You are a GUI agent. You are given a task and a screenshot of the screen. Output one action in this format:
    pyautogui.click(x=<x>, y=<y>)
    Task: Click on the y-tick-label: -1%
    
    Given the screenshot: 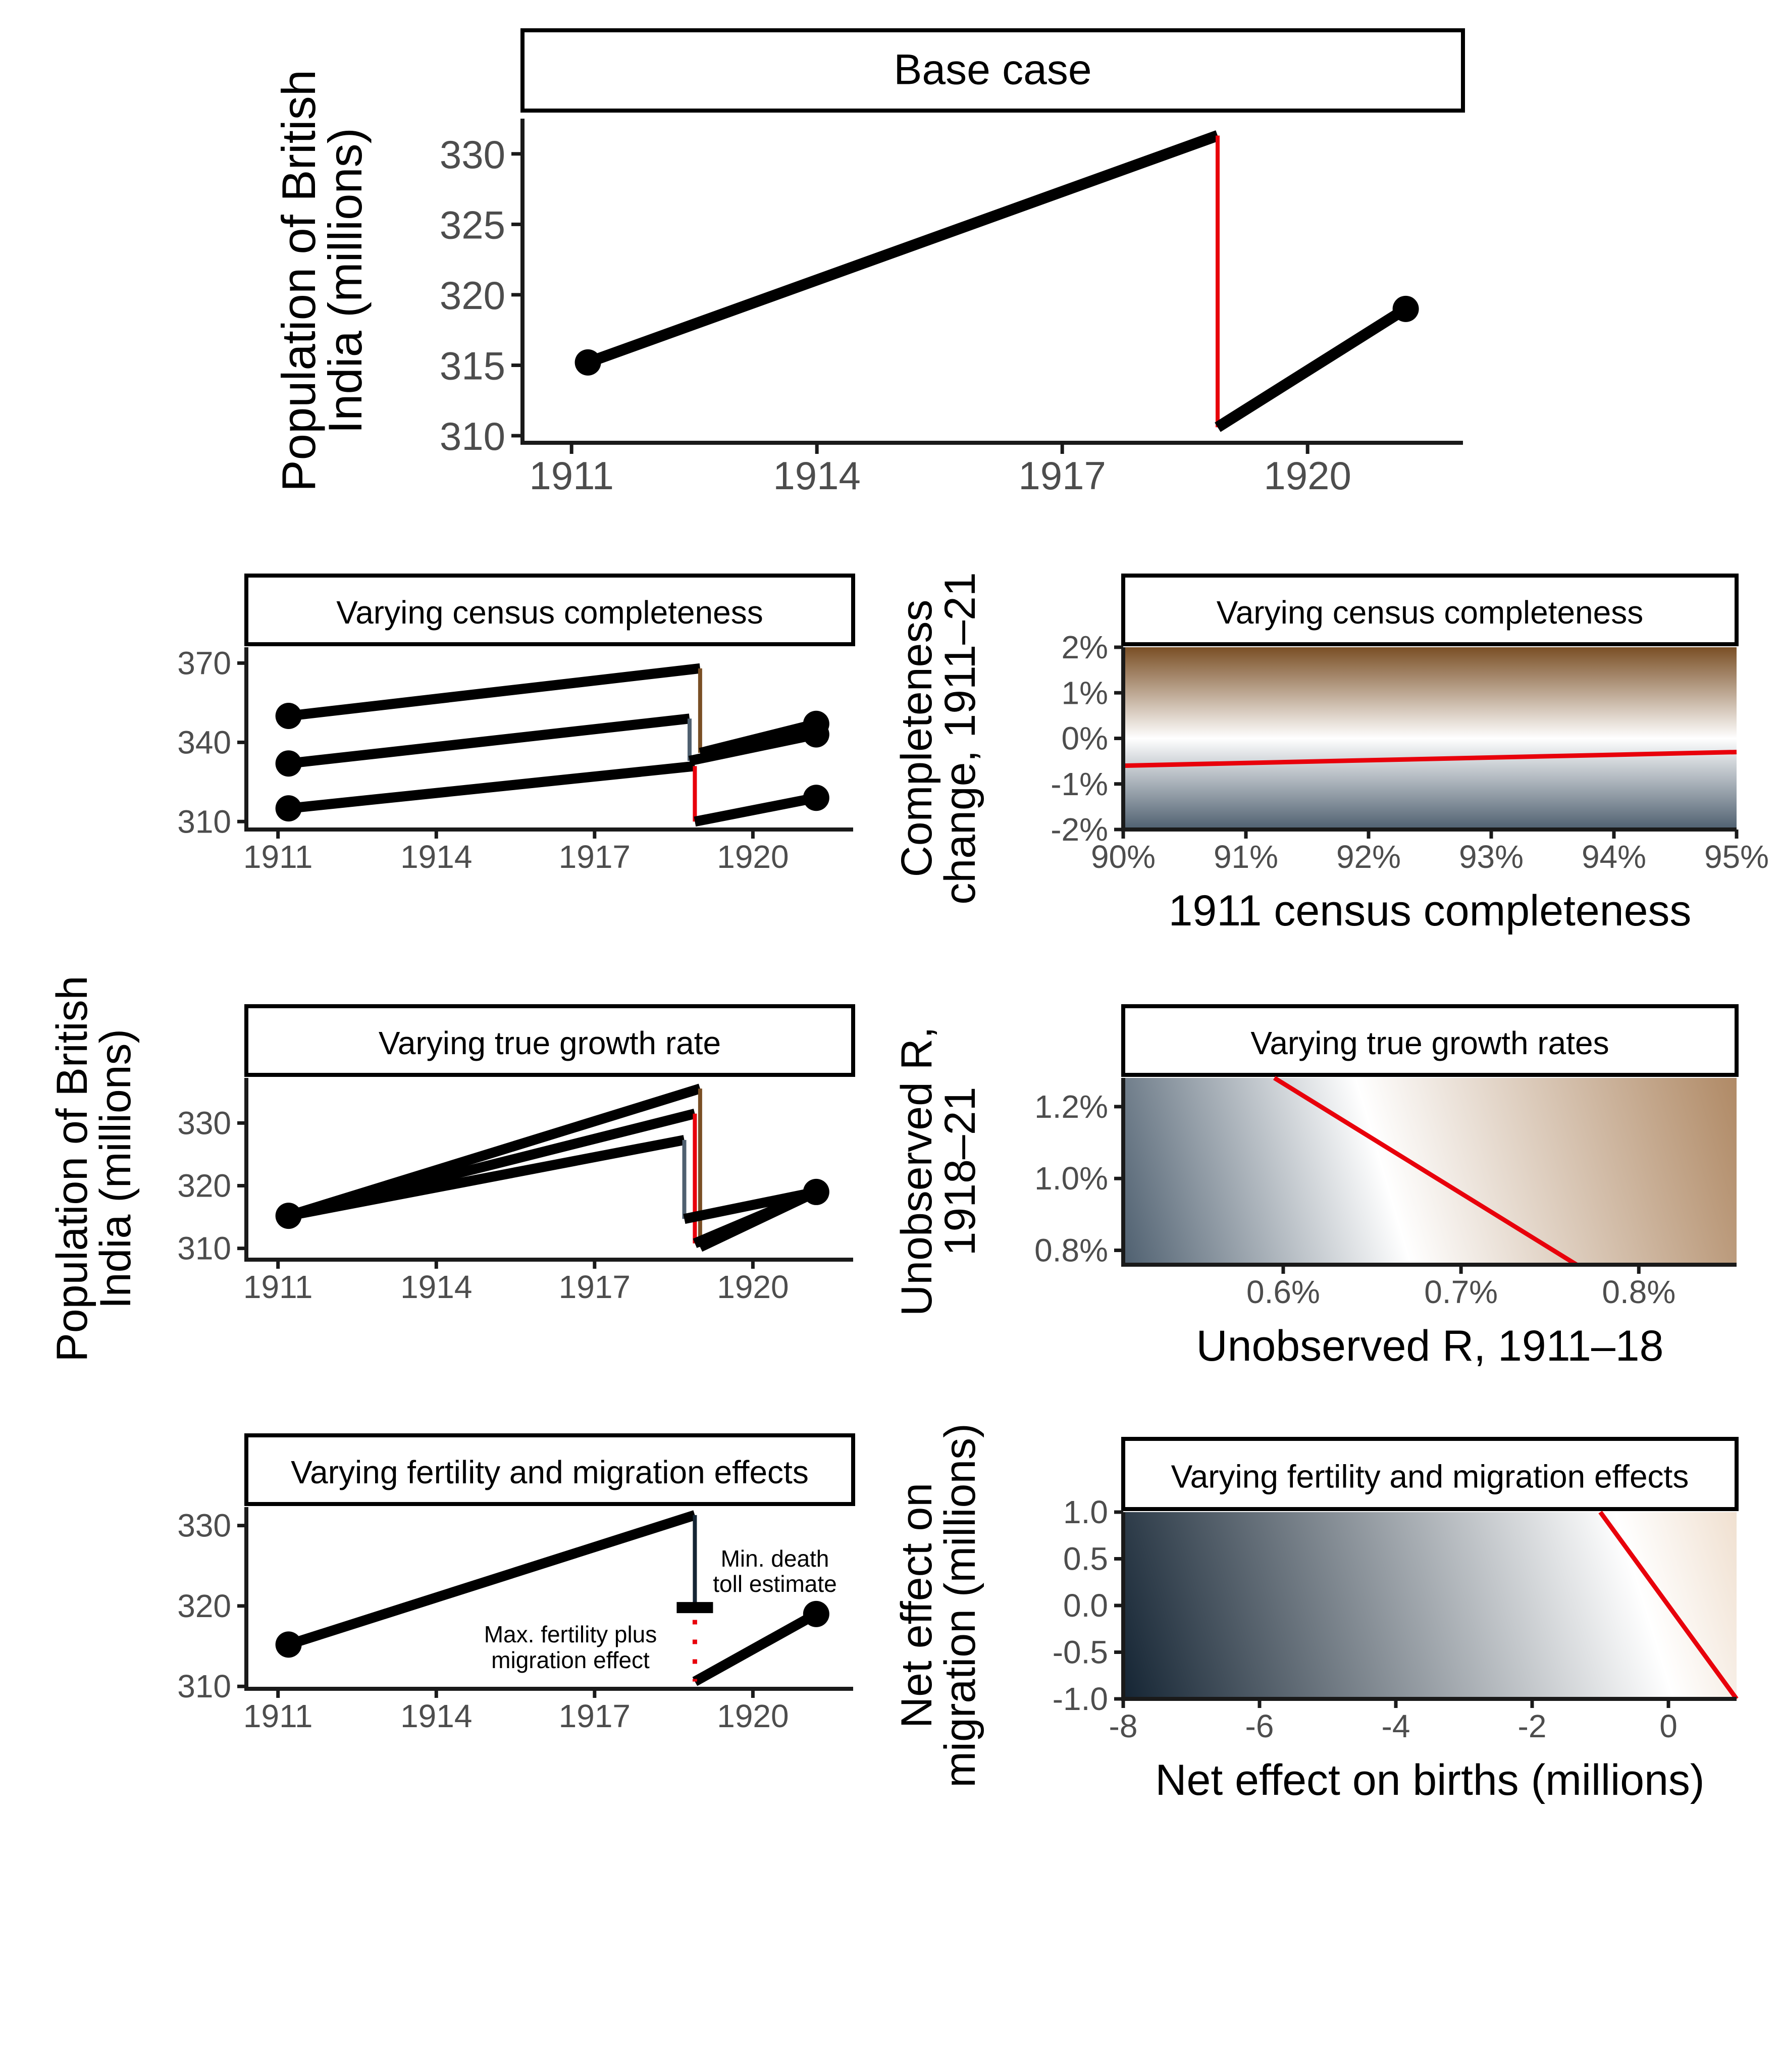 What is the action you would take?
    pyautogui.click(x=1079, y=784)
    